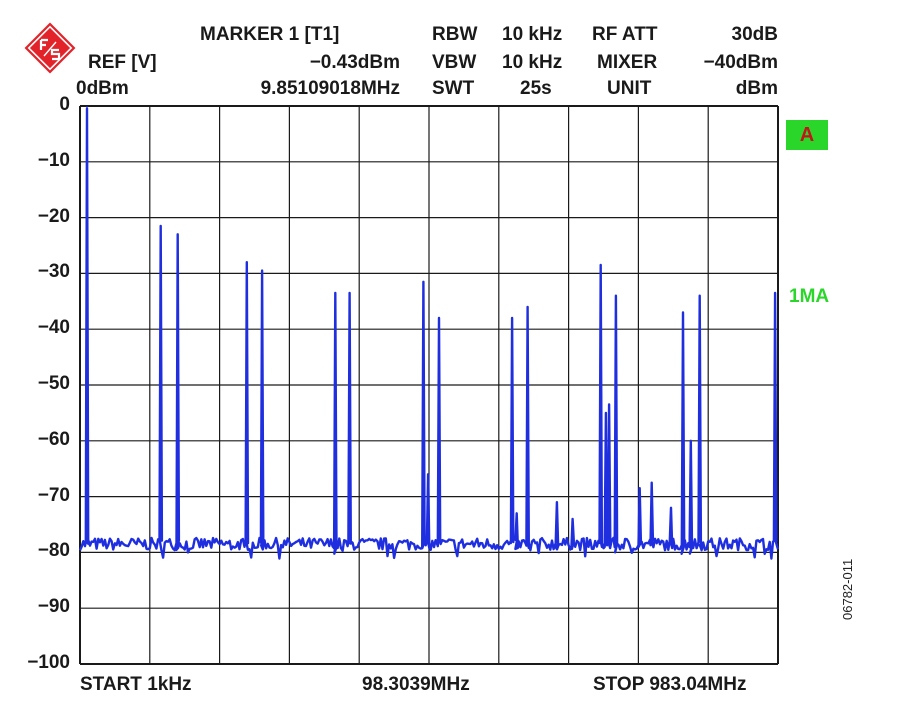 This screenshot has height=710, width=900. What do you see at coordinates (53, 439) in the screenshot?
I see `y-tick-label: −60` at bounding box center [53, 439].